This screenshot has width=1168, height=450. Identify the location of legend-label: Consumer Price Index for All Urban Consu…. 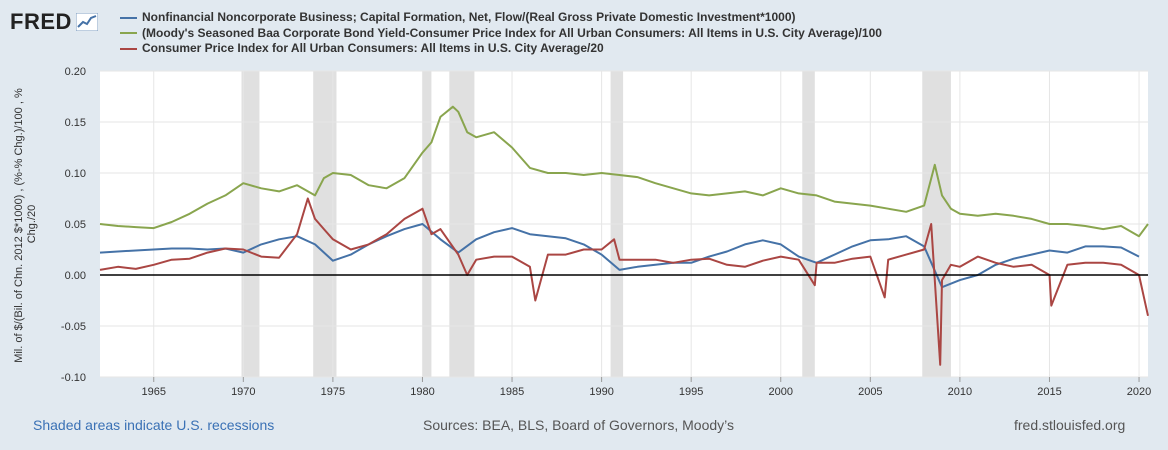
(373, 48).